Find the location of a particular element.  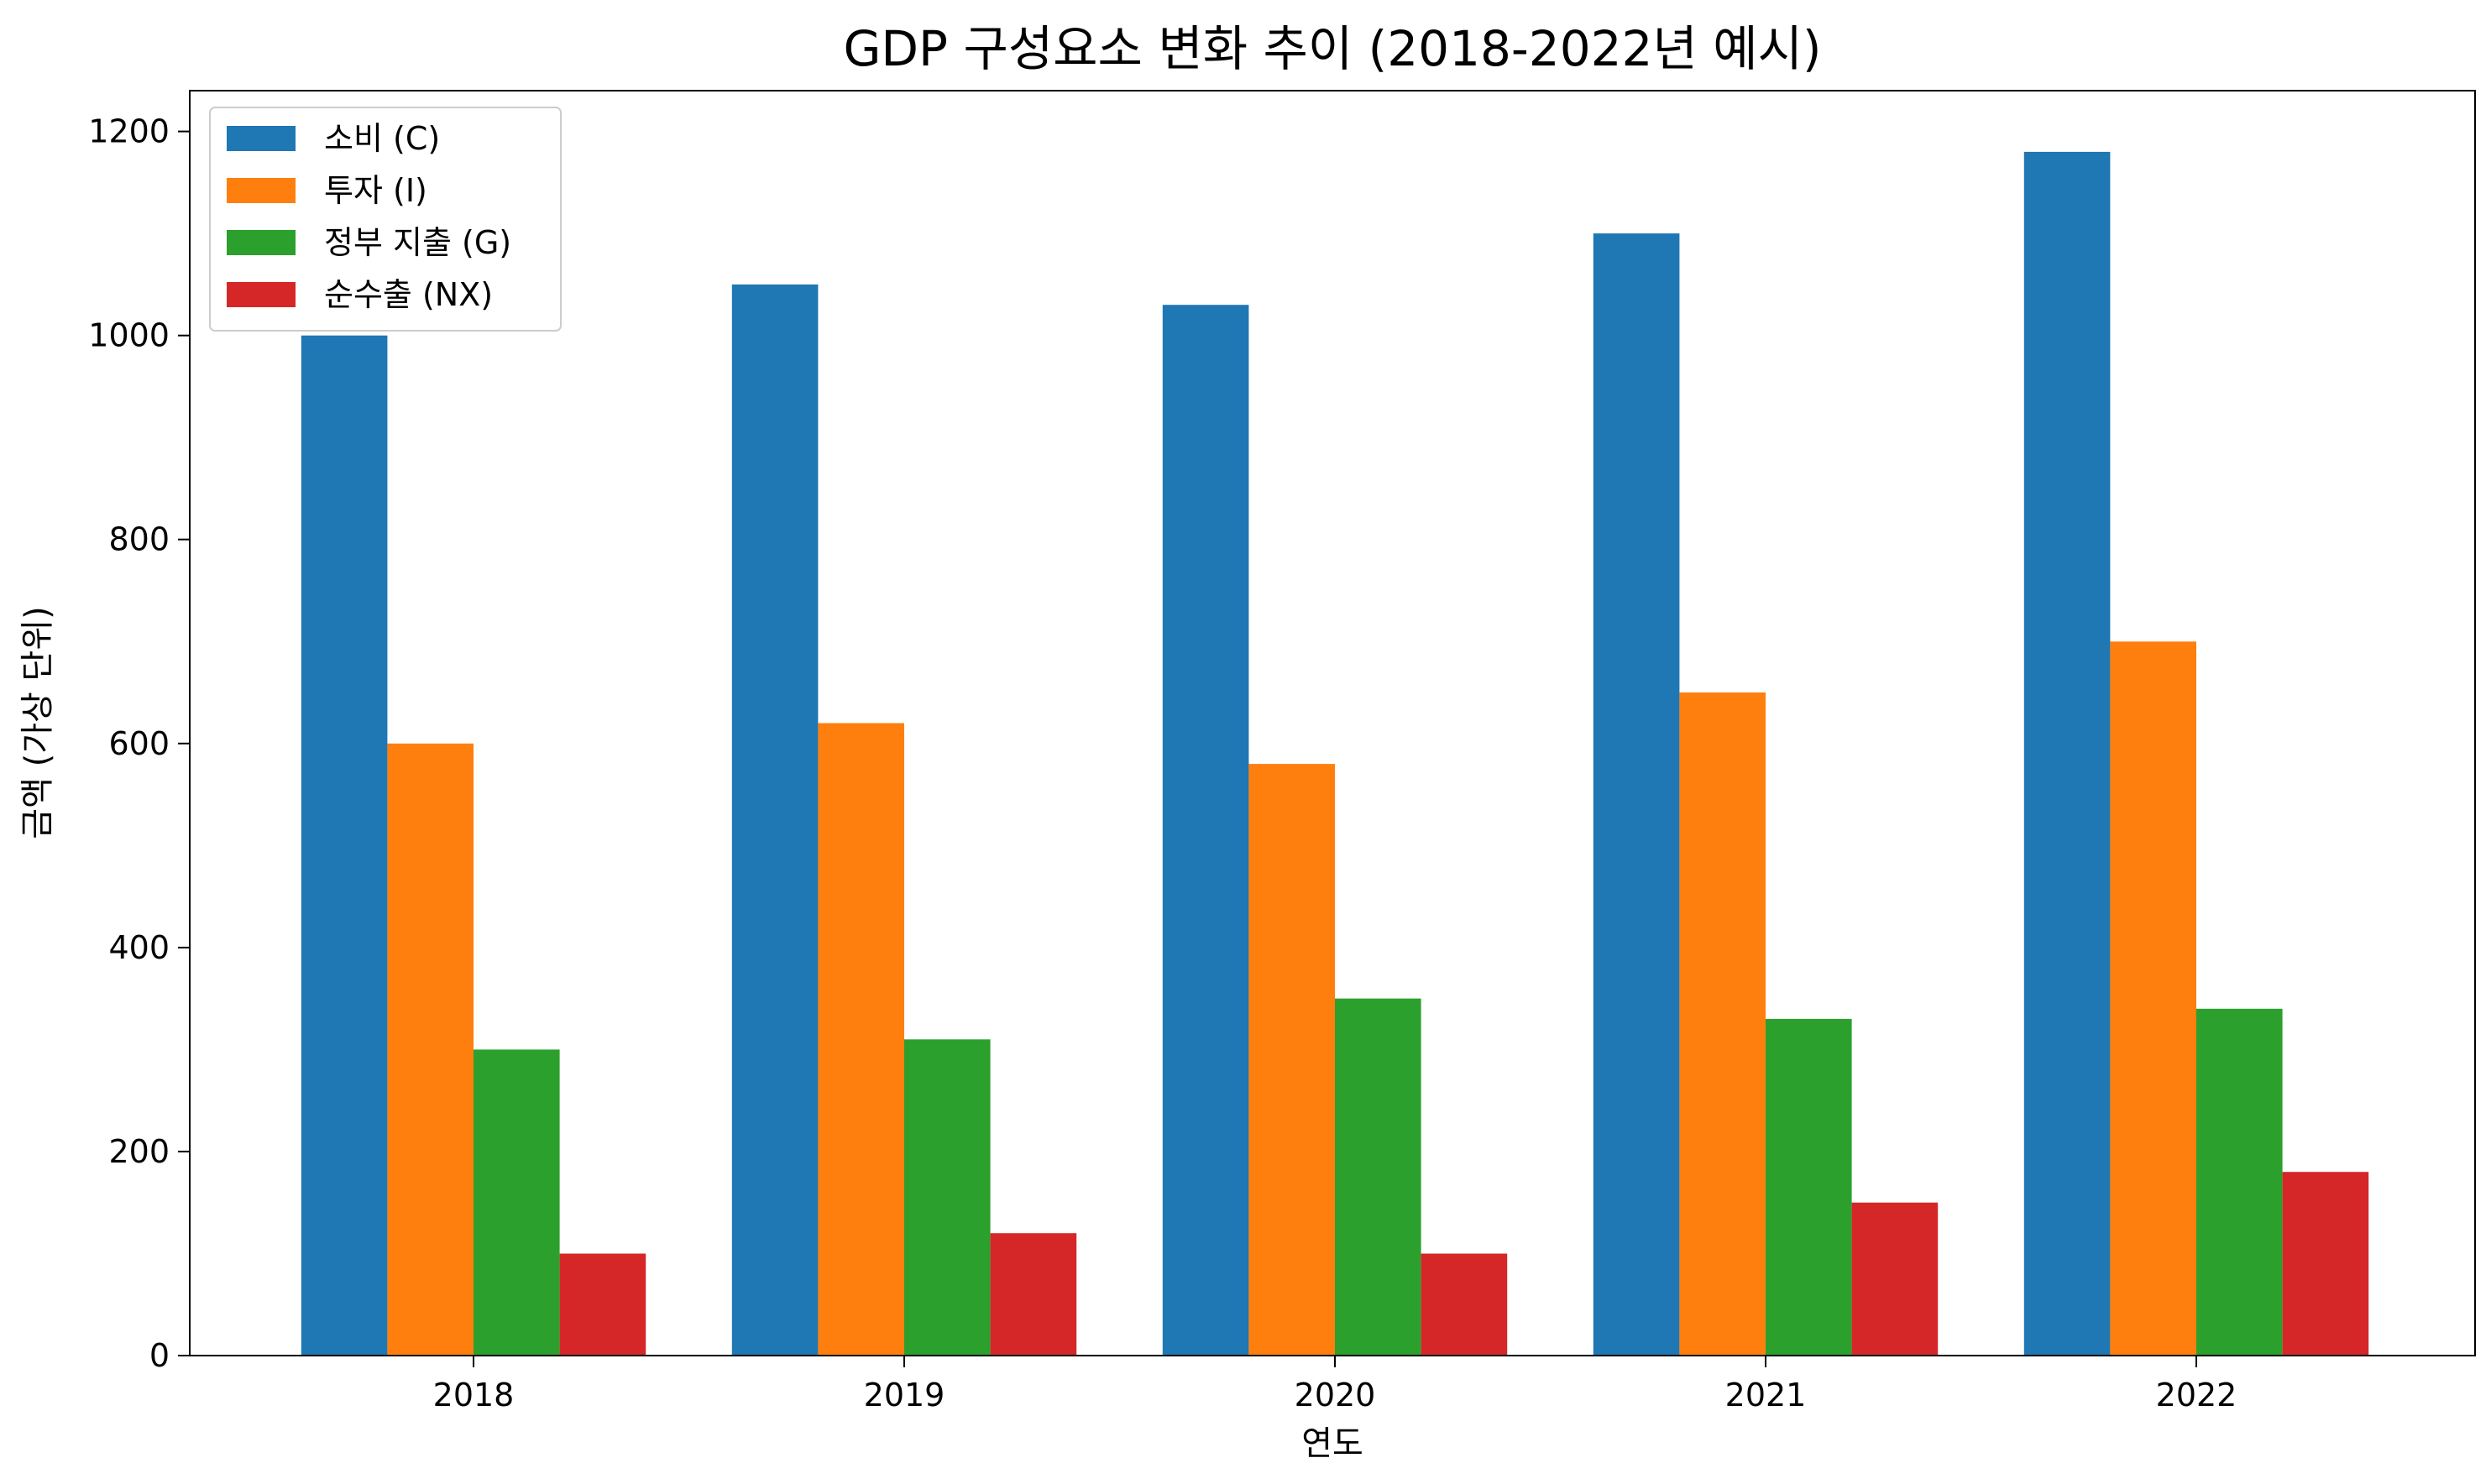

y-tick-label: 400 is located at coordinates (139, 947).